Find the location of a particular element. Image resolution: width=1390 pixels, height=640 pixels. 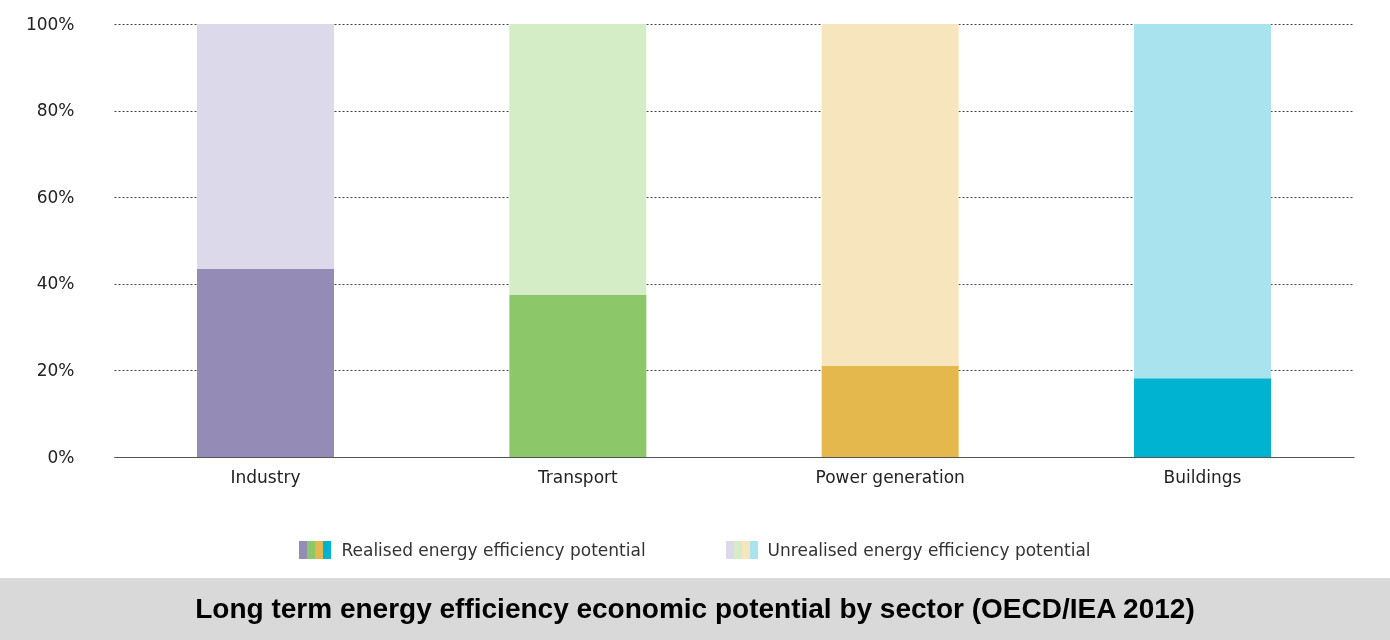

x-tick-label: Power generation is located at coordinates (890, 476).